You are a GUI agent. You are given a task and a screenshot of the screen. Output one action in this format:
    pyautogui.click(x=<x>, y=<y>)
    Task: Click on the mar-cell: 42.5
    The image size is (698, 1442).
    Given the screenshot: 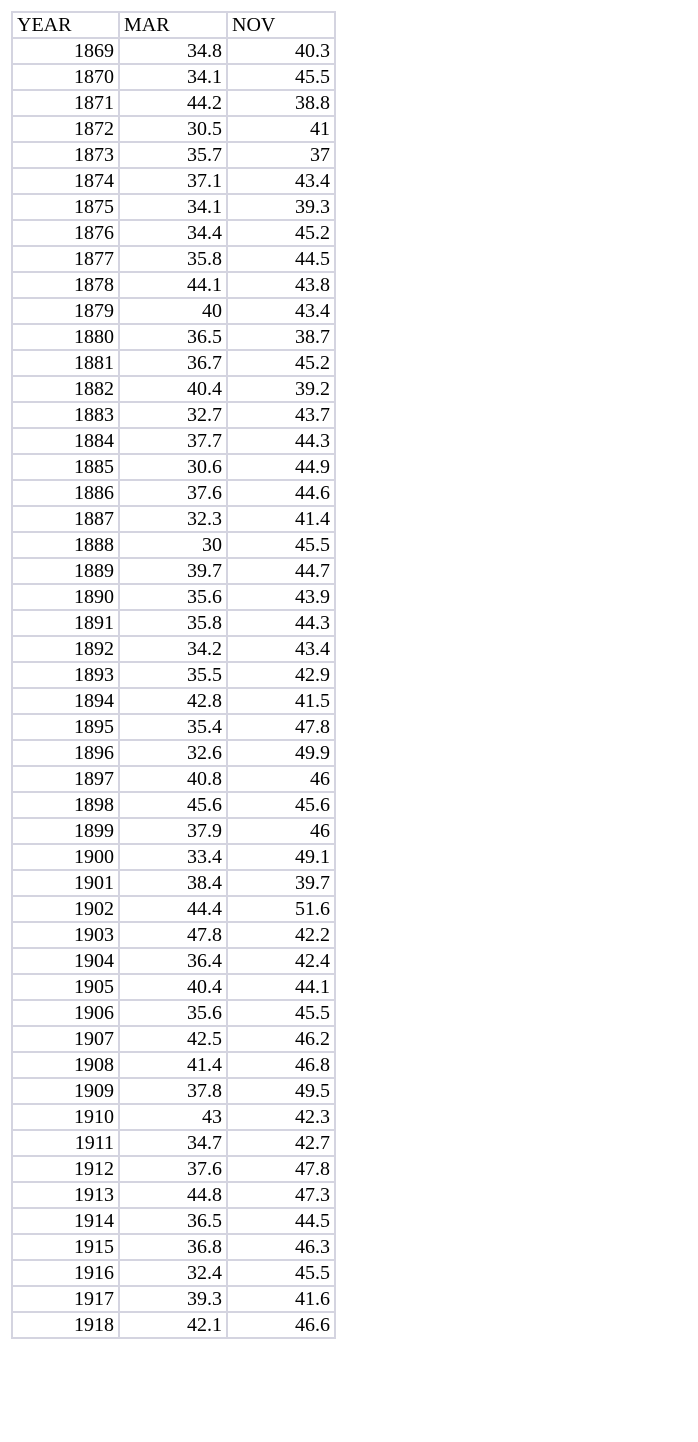 What is the action you would take?
    pyautogui.click(x=173, y=1039)
    